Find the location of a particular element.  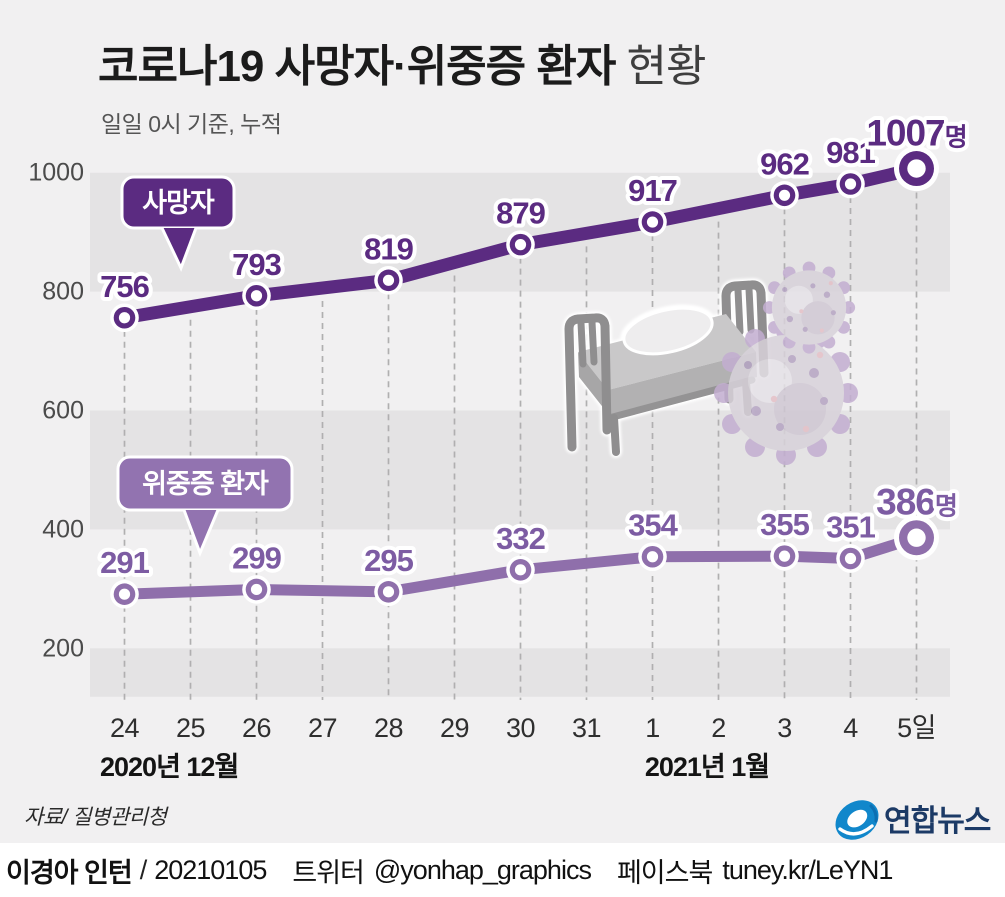

value-label: 299 is located at coordinates (256, 557).